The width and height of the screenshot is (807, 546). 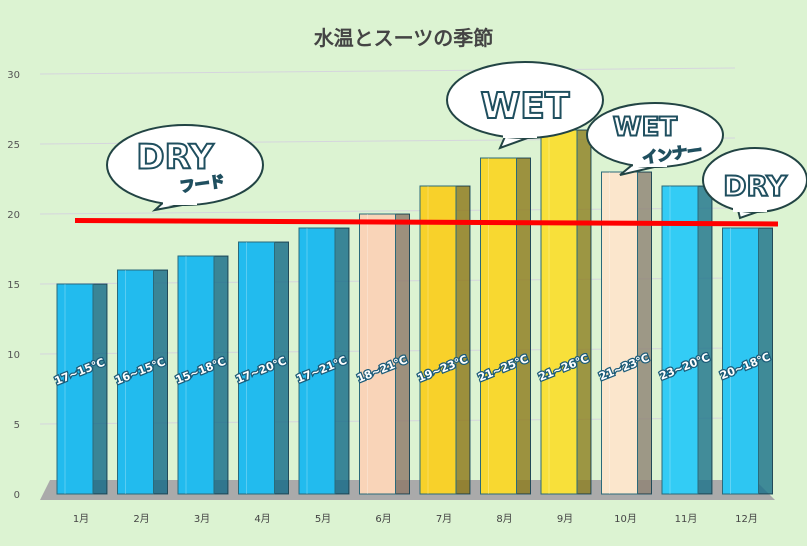 What do you see at coordinates (444, 519) in the screenshot?
I see `x-tick-label: 7月` at bounding box center [444, 519].